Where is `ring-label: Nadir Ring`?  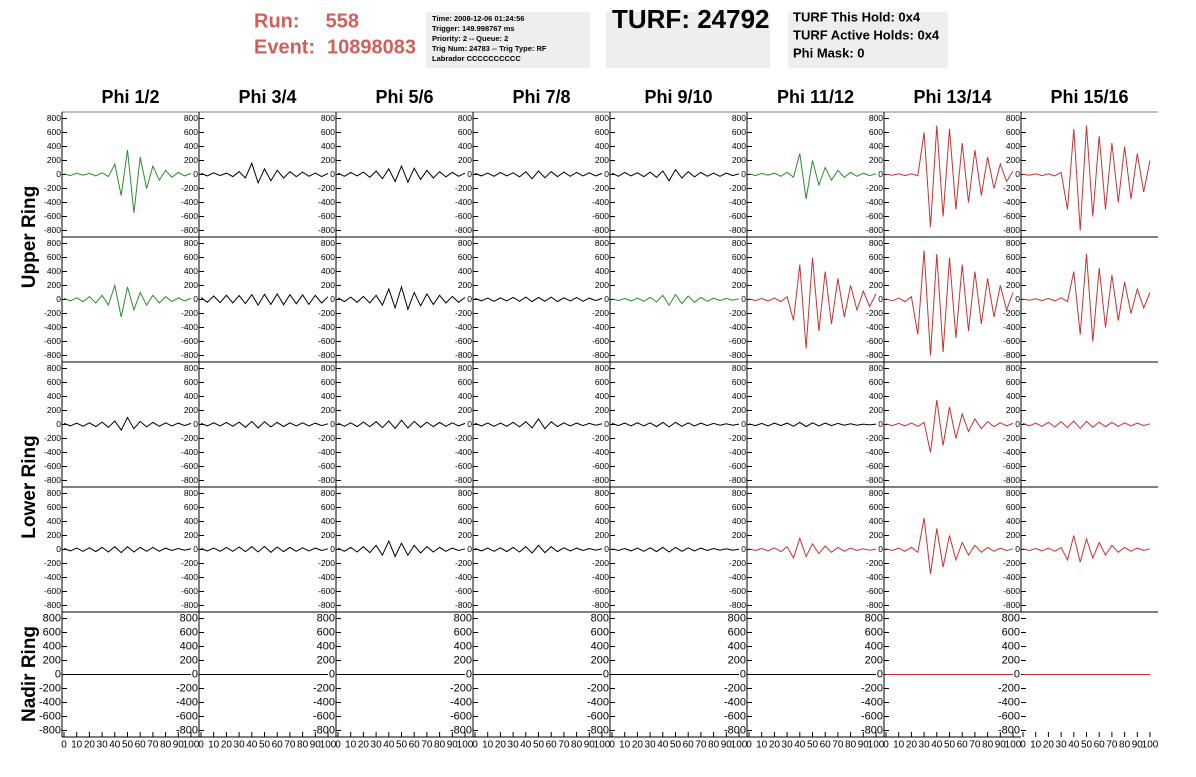 ring-label: Nadir Ring is located at coordinates (29, 674).